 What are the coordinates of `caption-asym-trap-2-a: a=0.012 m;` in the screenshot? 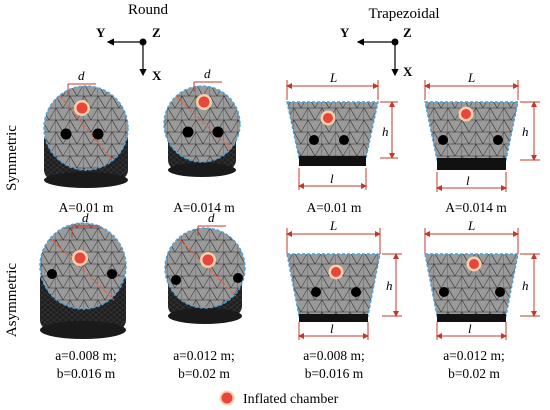 It's located at (474, 355).